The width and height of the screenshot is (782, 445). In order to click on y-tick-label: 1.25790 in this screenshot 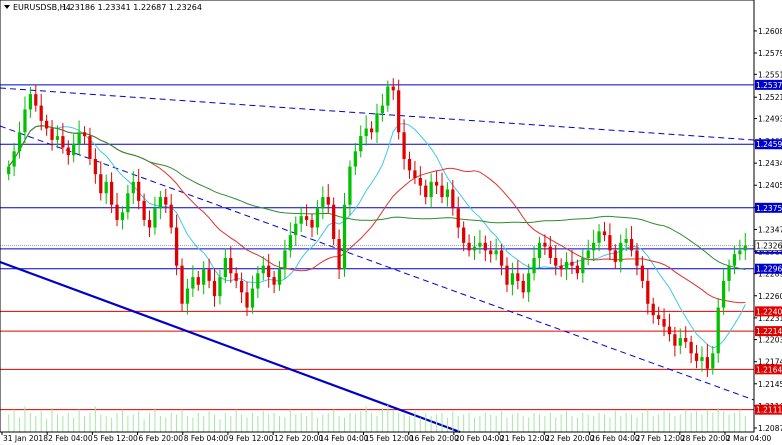, I will do `click(770, 53)`.